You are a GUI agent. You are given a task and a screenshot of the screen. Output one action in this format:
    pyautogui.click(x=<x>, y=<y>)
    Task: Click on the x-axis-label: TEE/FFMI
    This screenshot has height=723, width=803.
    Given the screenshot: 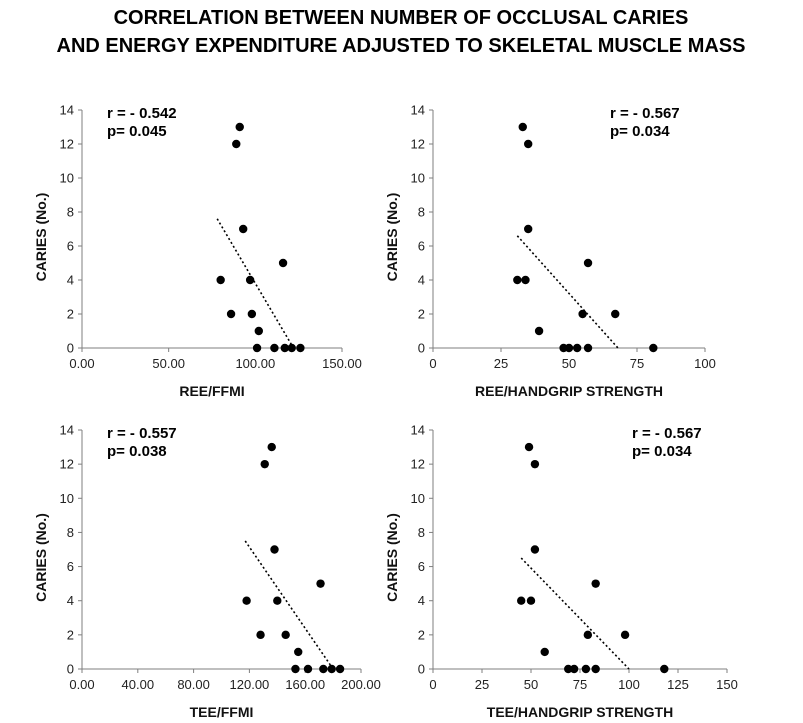 What is the action you would take?
    pyautogui.click(x=222, y=712)
    